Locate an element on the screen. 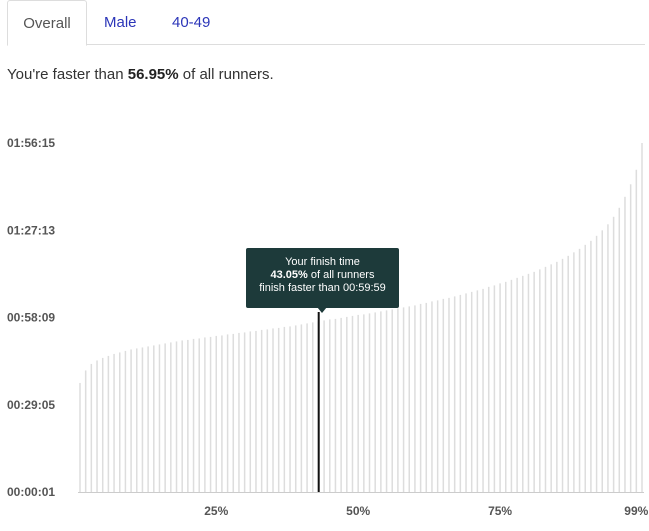 This screenshot has height=531, width=649. y-tick-label: 00:29:05 is located at coordinates (31, 405).